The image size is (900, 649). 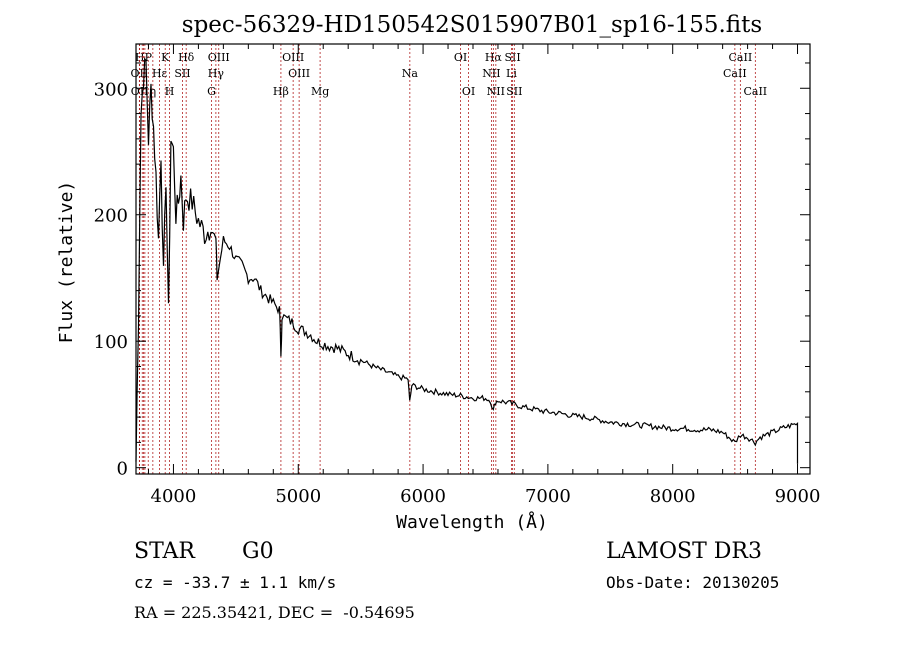 I want to click on line-marker-label: OII, so click(x=140, y=91).